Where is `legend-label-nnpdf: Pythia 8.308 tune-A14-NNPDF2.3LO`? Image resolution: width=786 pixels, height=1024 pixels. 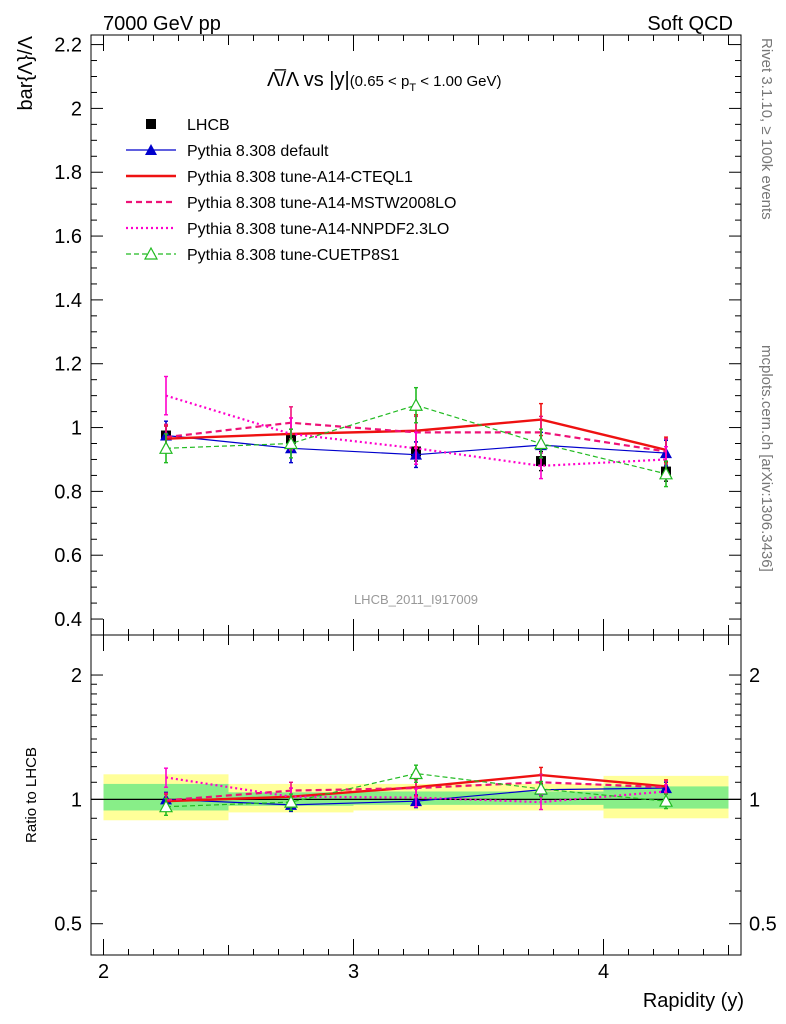
legend-label-nnpdf: Pythia 8.308 tune-A14-NNPDF2.3LO is located at coordinates (318, 229).